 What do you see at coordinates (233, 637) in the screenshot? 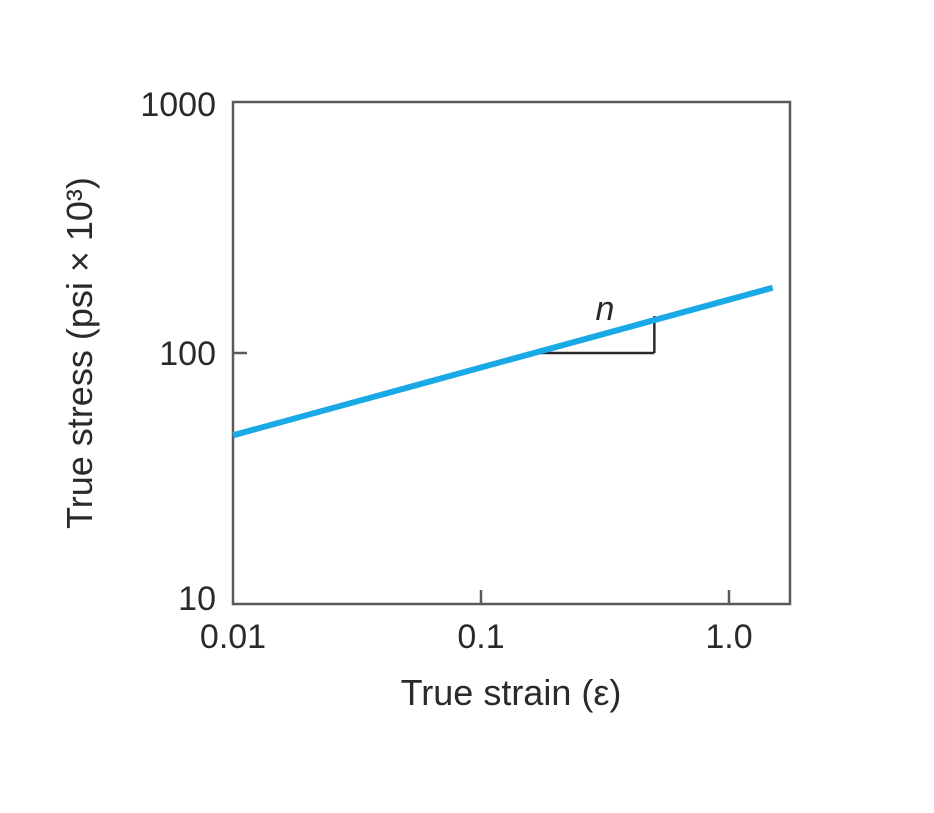
I see `x-tick-label: 0.01` at bounding box center [233, 637].